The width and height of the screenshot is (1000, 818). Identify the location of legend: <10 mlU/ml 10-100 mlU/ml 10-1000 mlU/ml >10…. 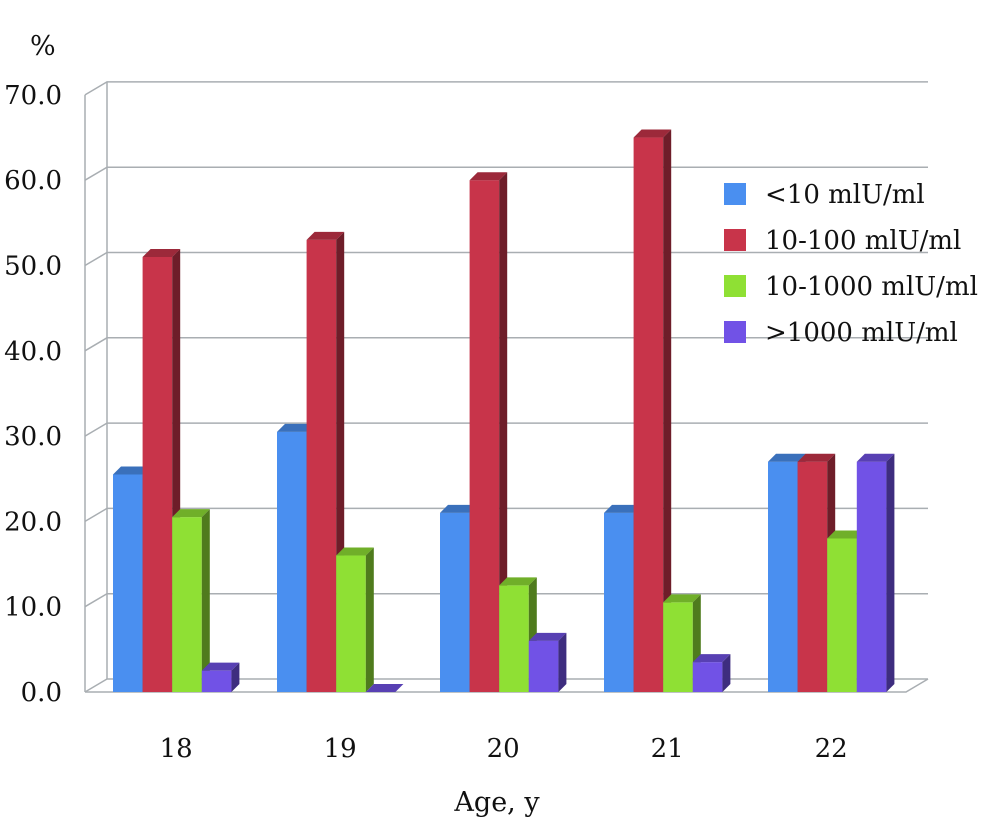
(851, 264).